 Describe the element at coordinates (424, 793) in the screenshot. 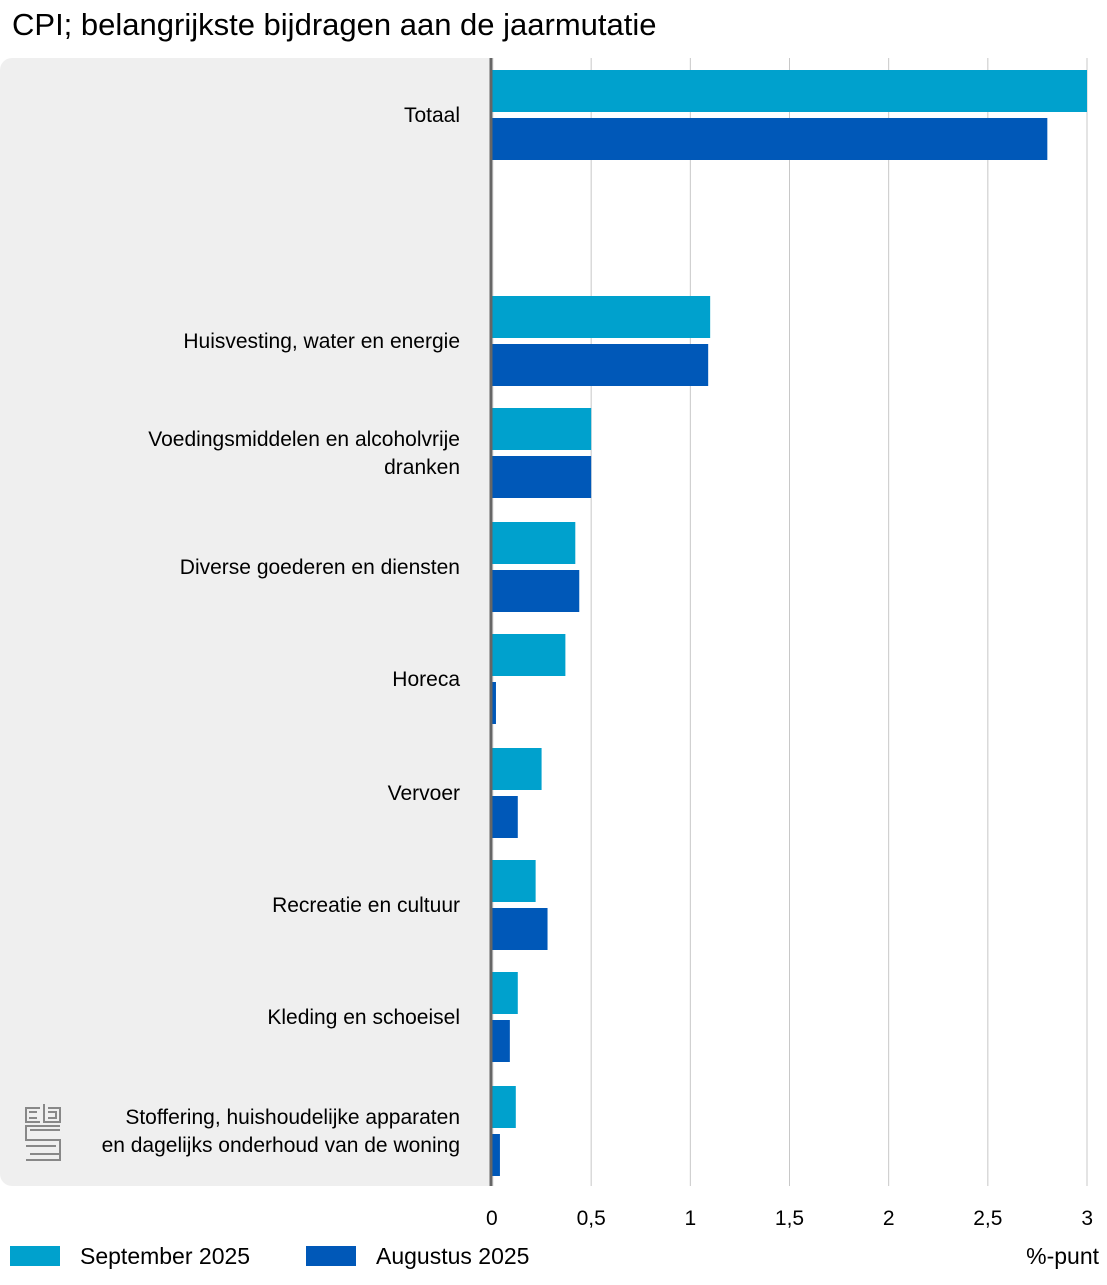

I see `category-label: Vervoer` at that location.